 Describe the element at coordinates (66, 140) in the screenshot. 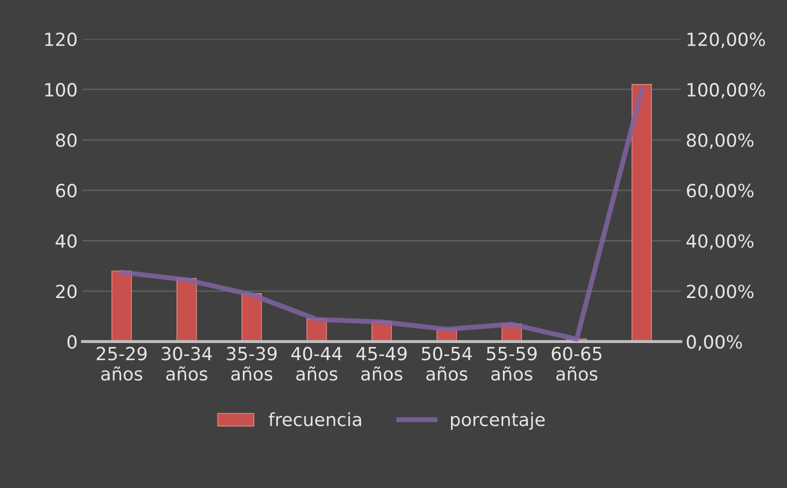

I see `y-tick-label: 80` at that location.